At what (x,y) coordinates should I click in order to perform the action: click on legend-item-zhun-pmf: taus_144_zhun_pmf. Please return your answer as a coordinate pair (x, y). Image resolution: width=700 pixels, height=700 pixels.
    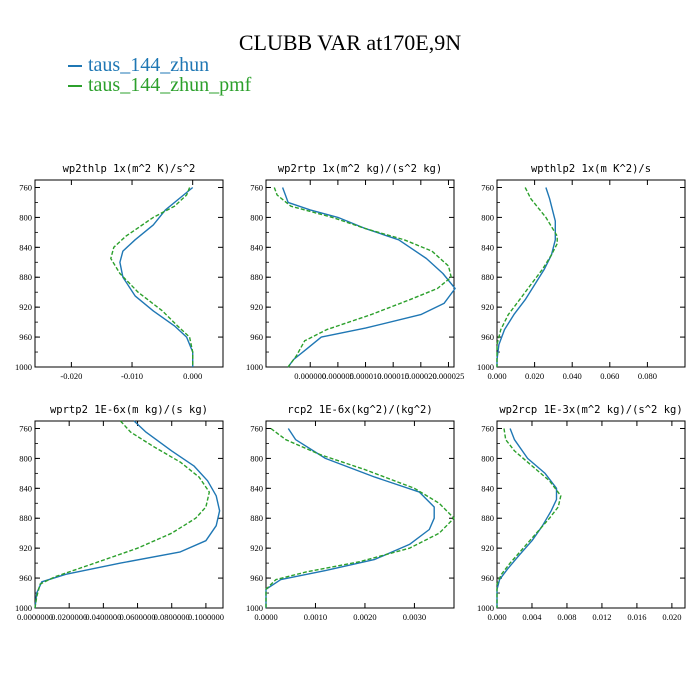
    Looking at the image, I should click on (159, 85).